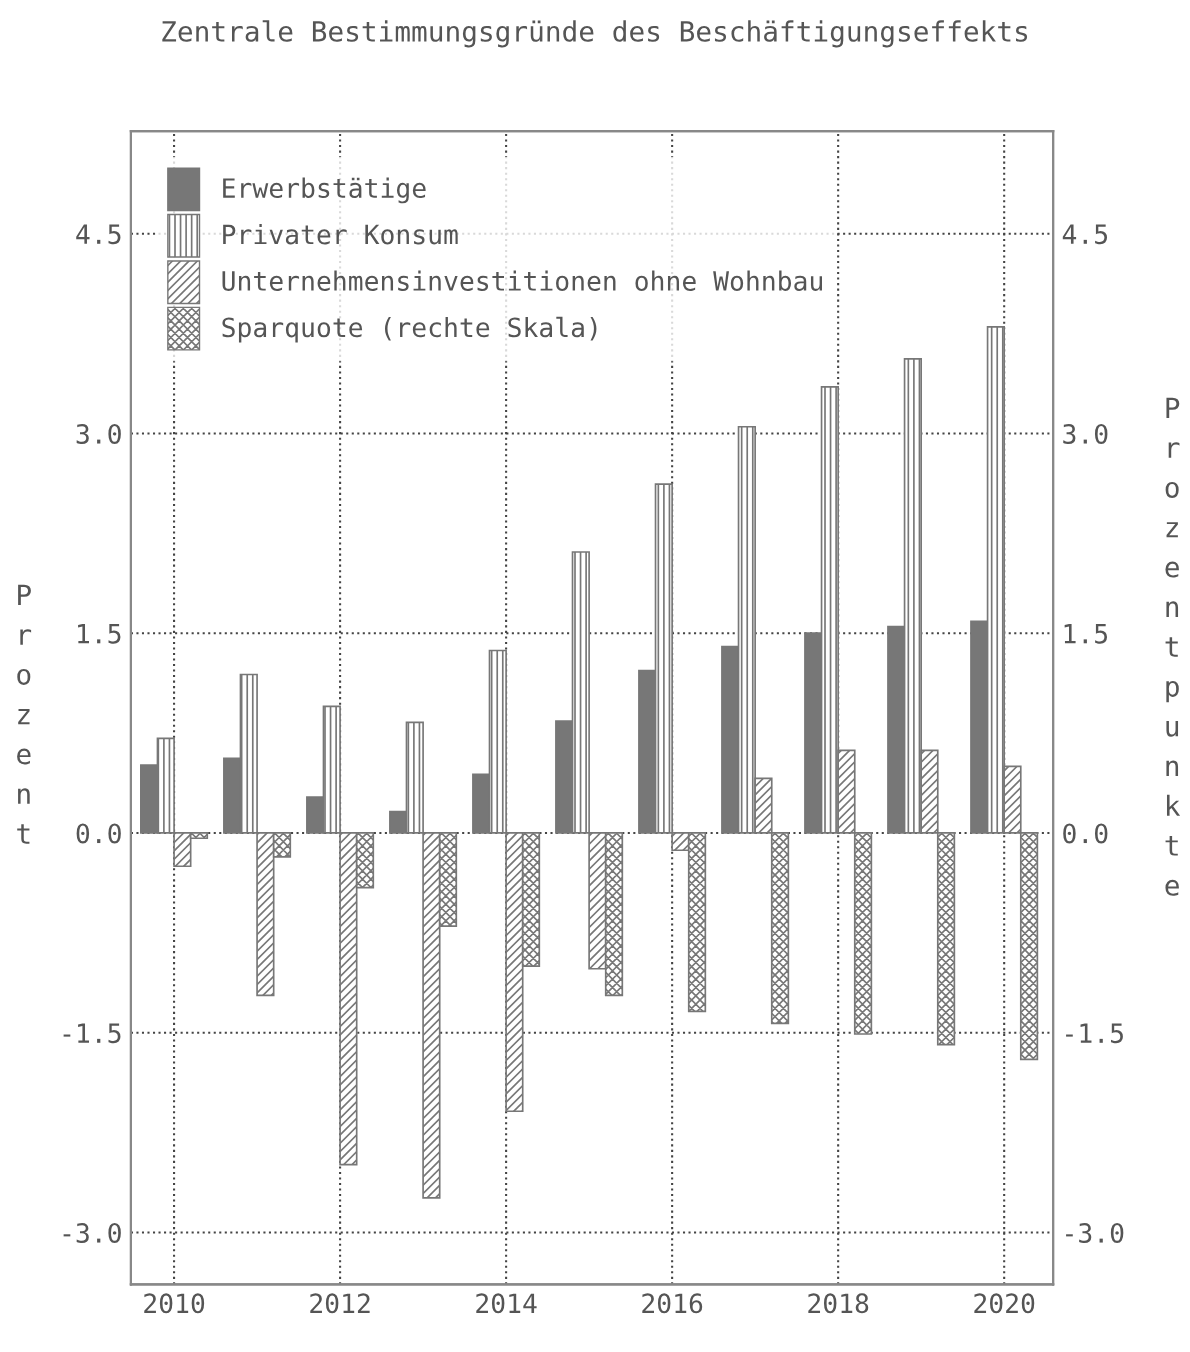 The image size is (1190, 1352). Describe the element at coordinates (1173, 646) in the screenshot. I see `text: Prozentpunkte` at that location.